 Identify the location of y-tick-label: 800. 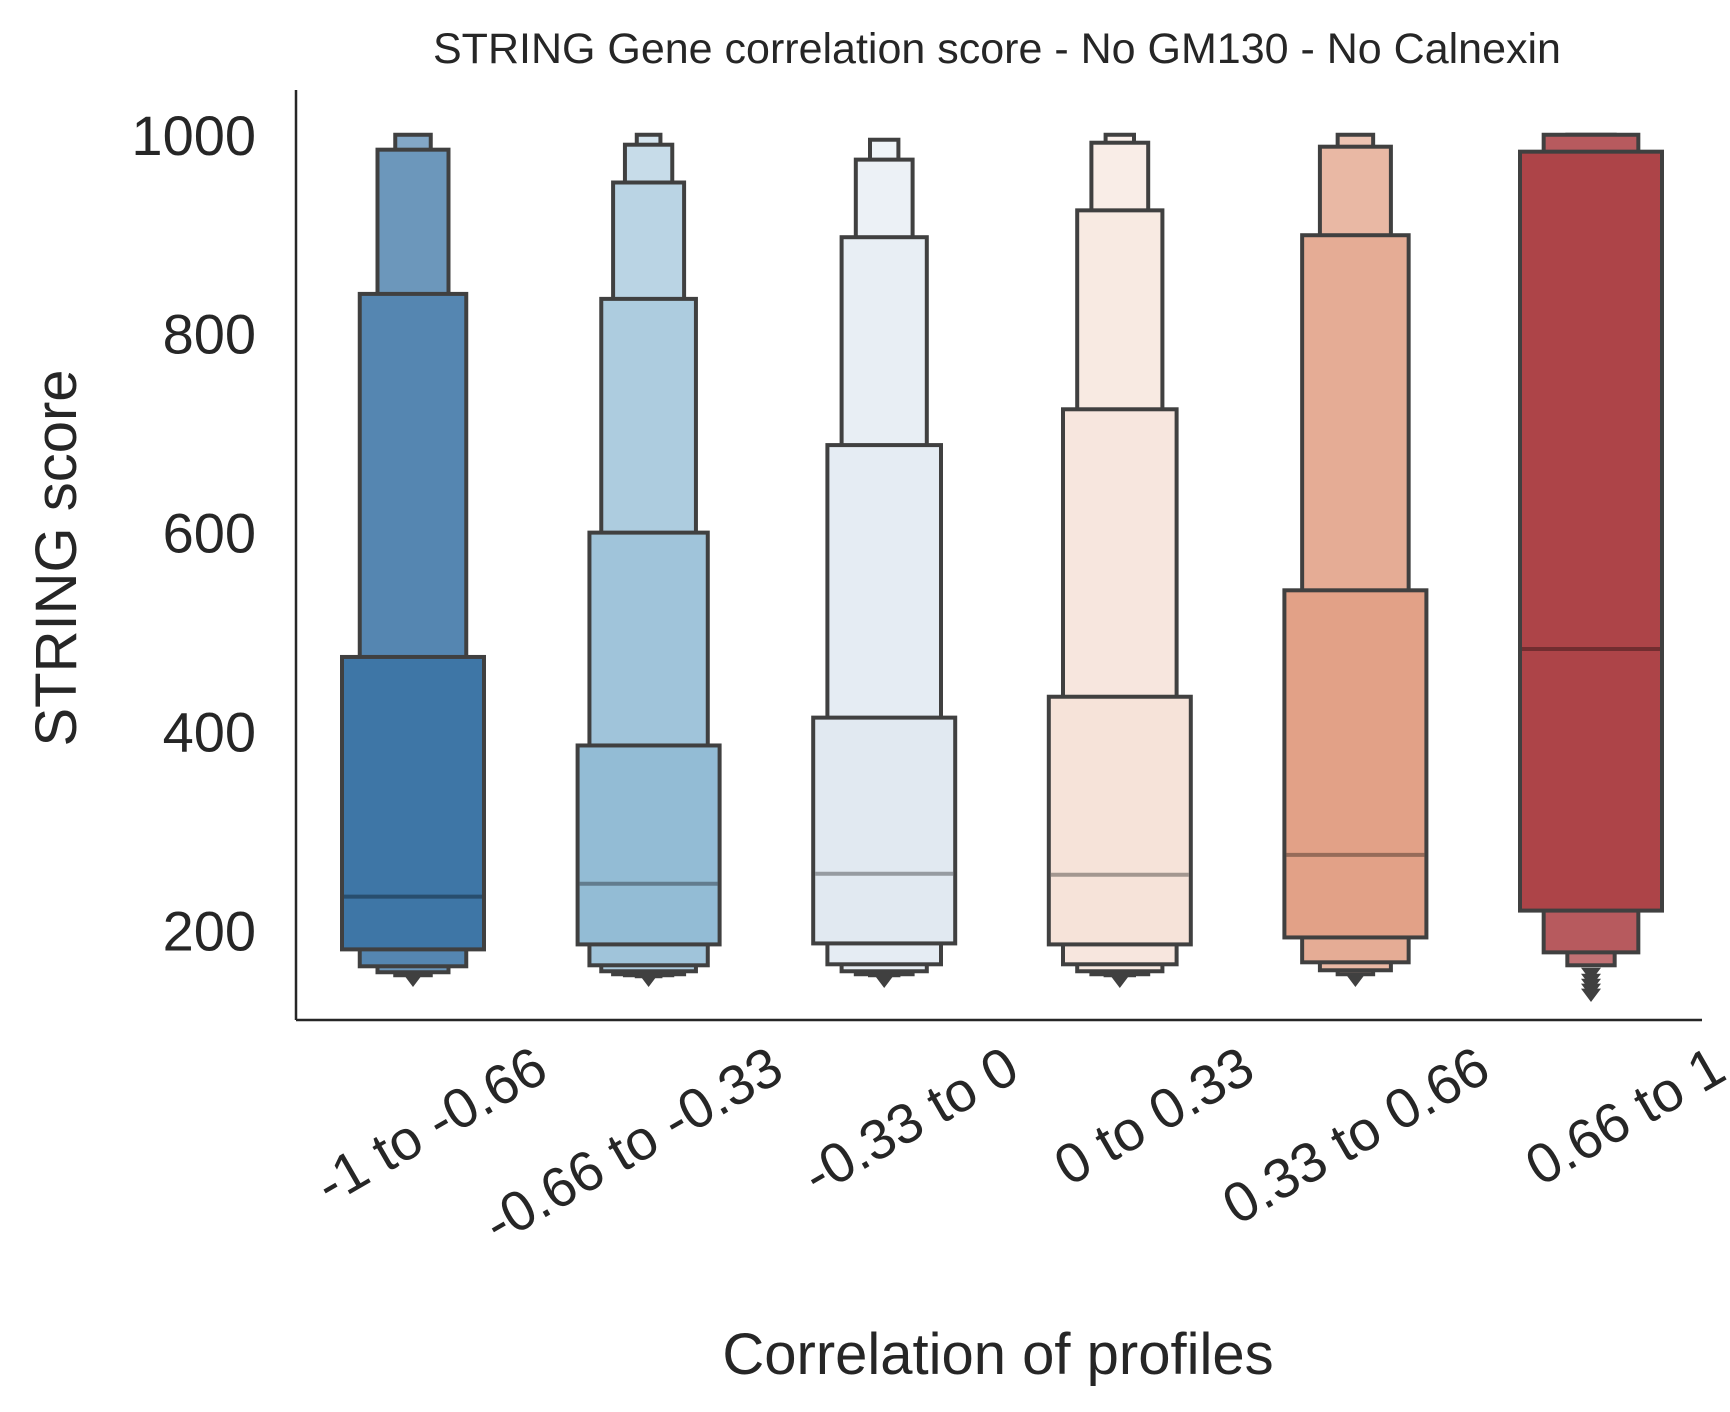
(209, 334).